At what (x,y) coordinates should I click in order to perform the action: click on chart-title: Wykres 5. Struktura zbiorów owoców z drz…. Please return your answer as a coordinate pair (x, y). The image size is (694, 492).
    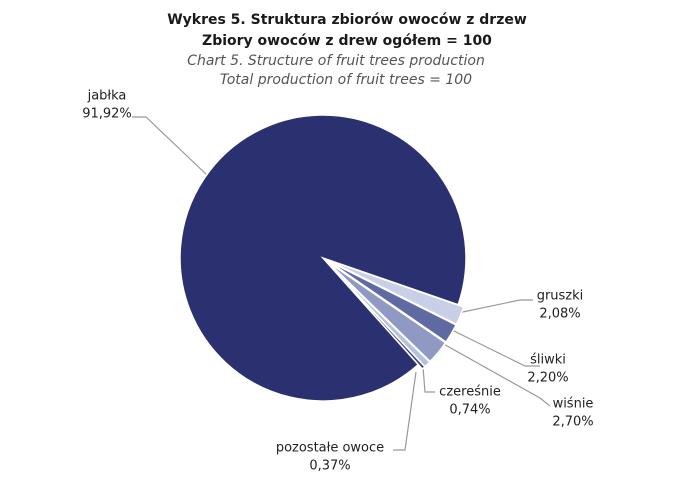
    Looking at the image, I should click on (347, 20).